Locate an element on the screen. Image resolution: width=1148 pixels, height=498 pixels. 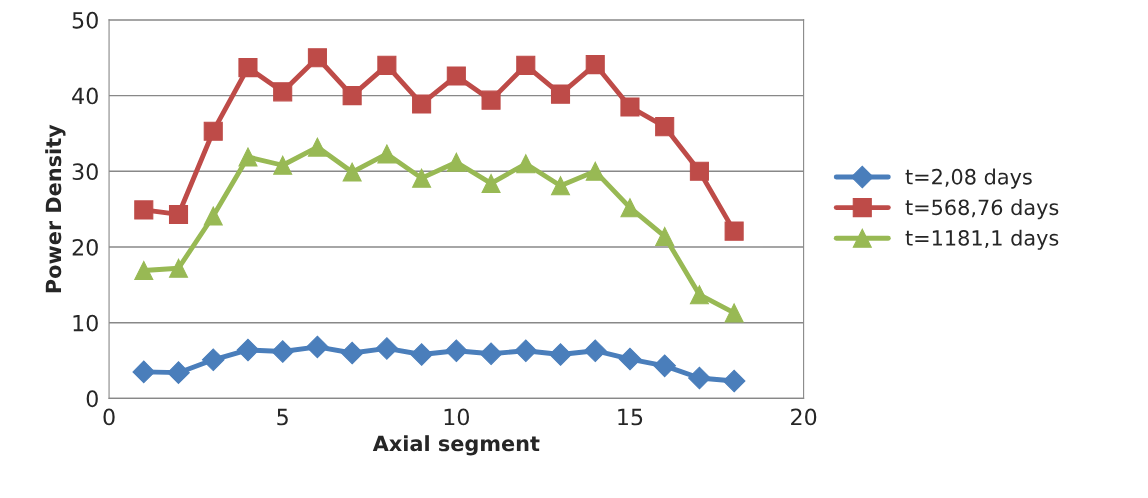
y-axis-title: Power Density is located at coordinates (55, 208).